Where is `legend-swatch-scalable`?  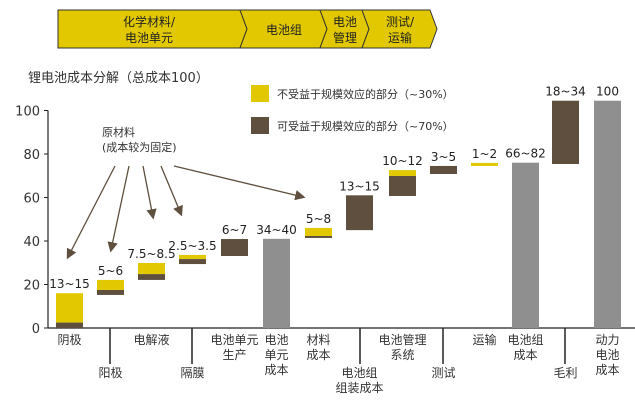
legend-swatch-scalable is located at coordinates (260, 125).